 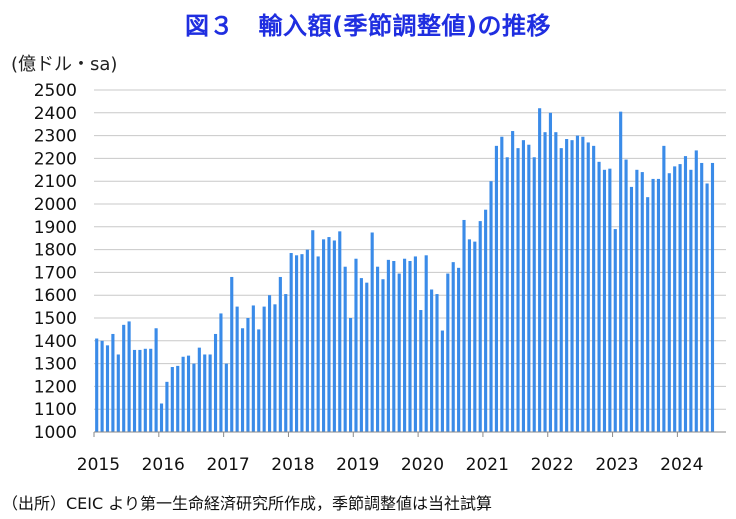 What do you see at coordinates (357, 465) in the screenshot?
I see `x-tick-label: 2019` at bounding box center [357, 465].